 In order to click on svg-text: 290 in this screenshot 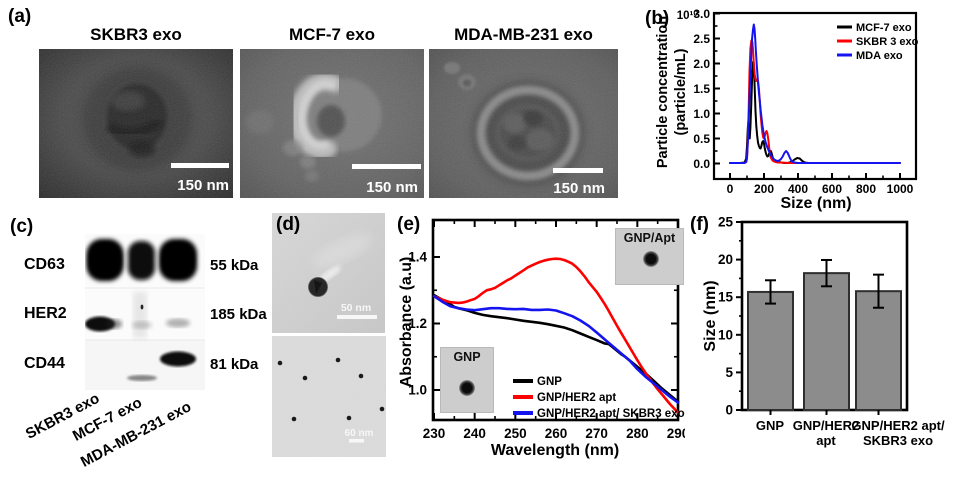, I will do `click(676, 433)`.